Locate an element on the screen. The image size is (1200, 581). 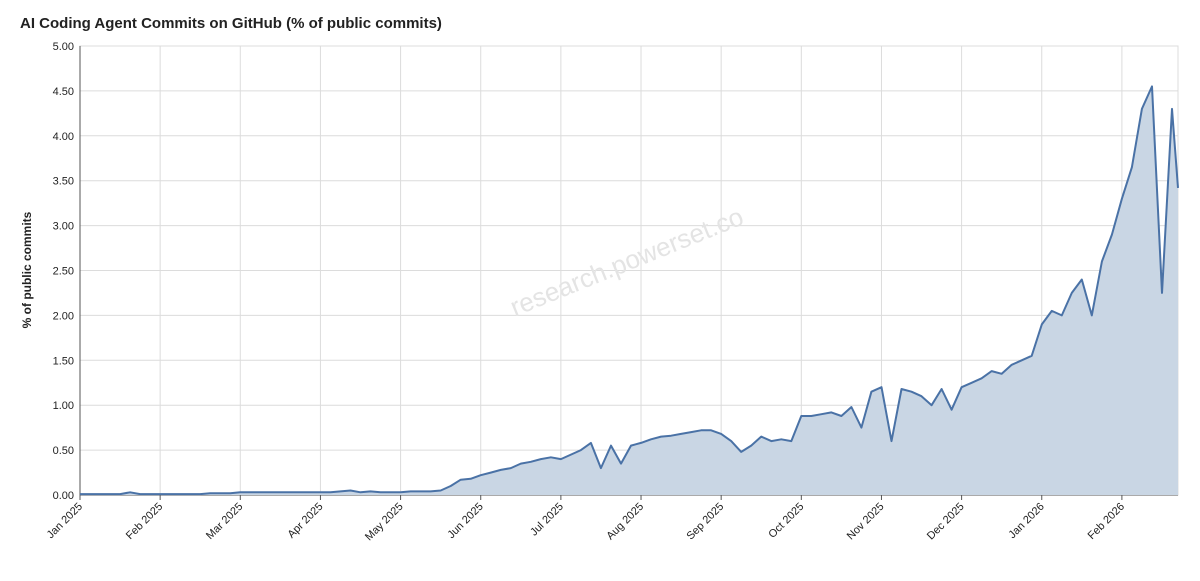
y-tick-label: 1.50 is located at coordinates (63, 361).